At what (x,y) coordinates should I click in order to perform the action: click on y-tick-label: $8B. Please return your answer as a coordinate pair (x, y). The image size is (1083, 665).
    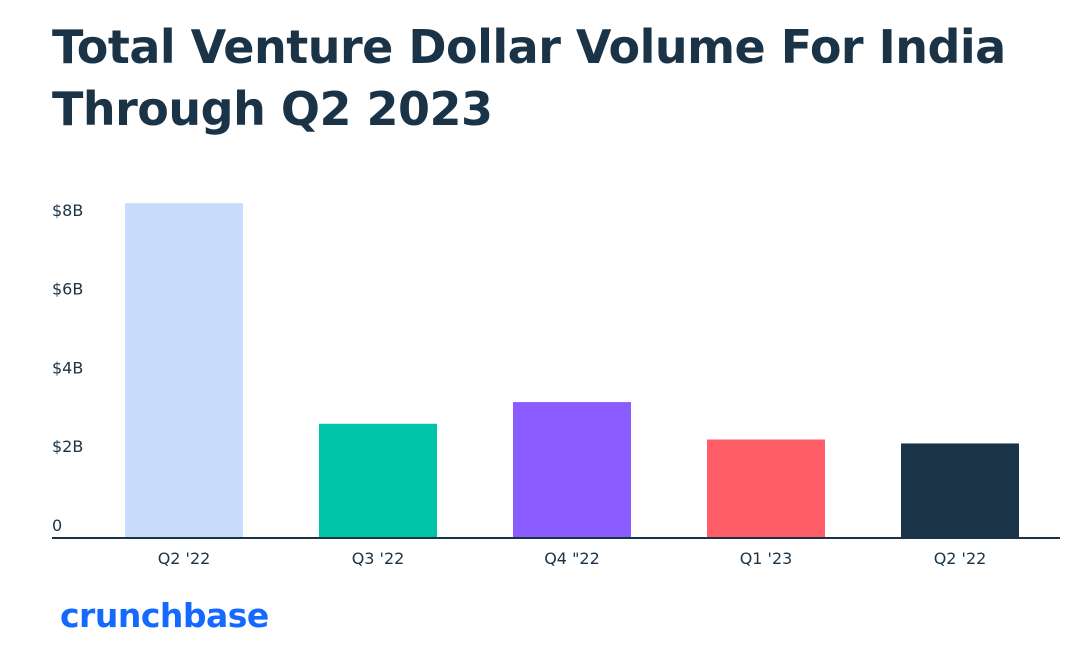
    Looking at the image, I should click on (67, 210).